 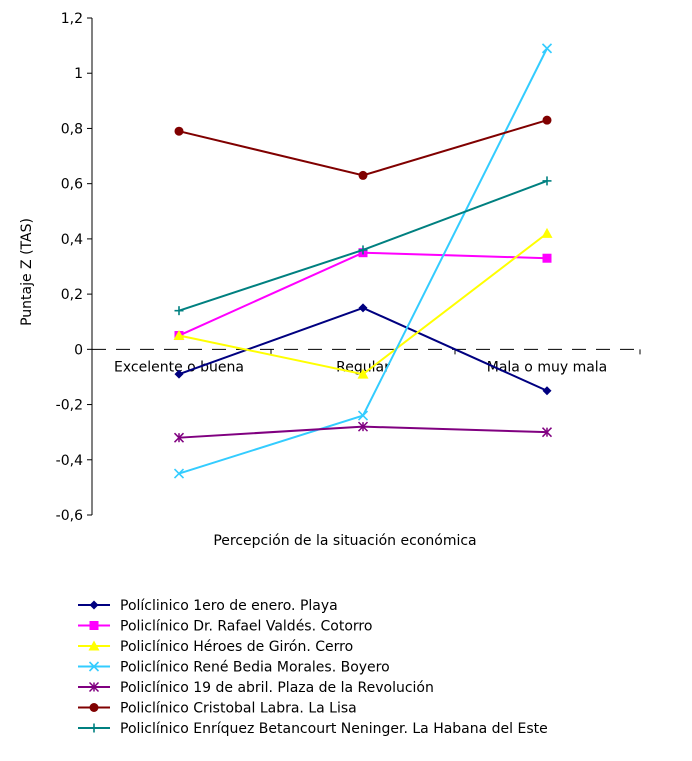 I want to click on legend-label: Policlínico Cristobal Labra. La Lisa, so click(x=238, y=709).